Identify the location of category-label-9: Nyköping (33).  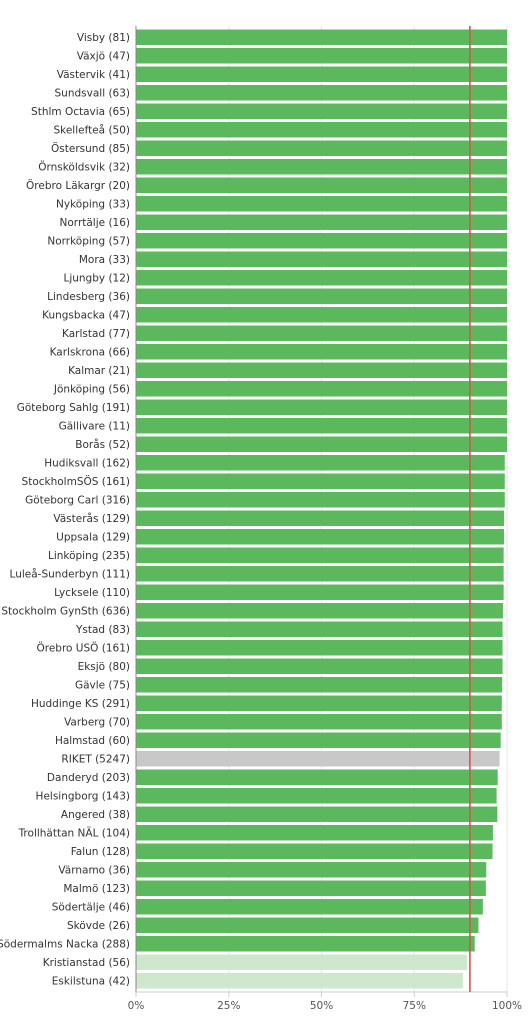
(93, 205).